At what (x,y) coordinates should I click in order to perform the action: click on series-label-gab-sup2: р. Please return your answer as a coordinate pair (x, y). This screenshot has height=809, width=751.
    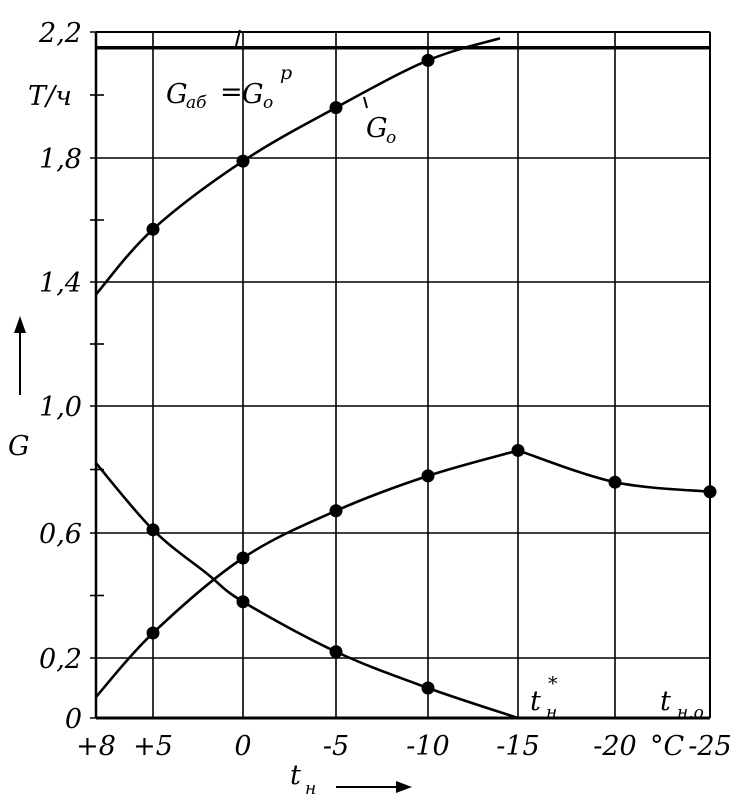
    Looking at the image, I should click on (286, 73).